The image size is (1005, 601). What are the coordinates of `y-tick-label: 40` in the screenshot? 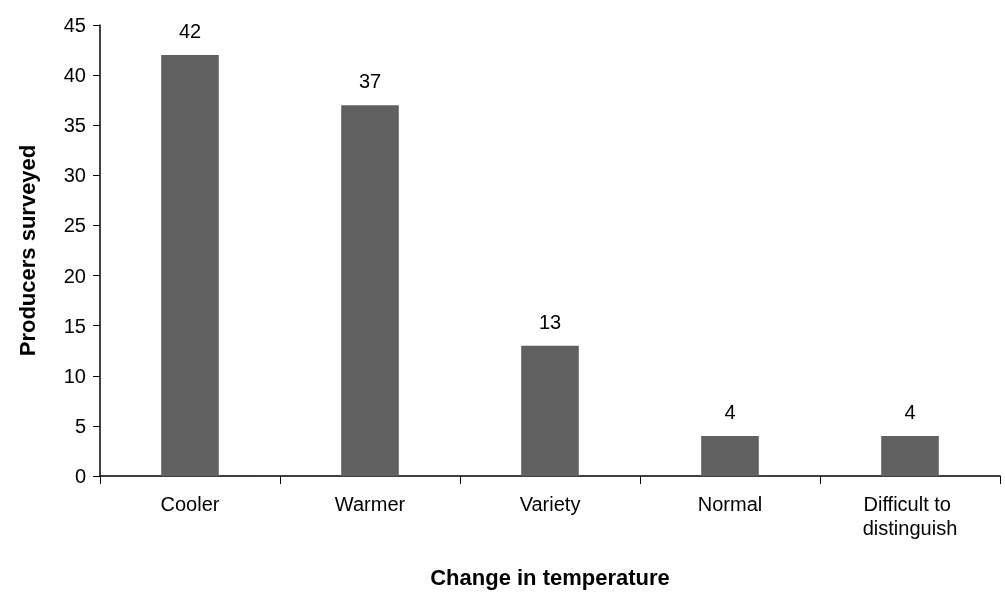 It's located at (74, 75).